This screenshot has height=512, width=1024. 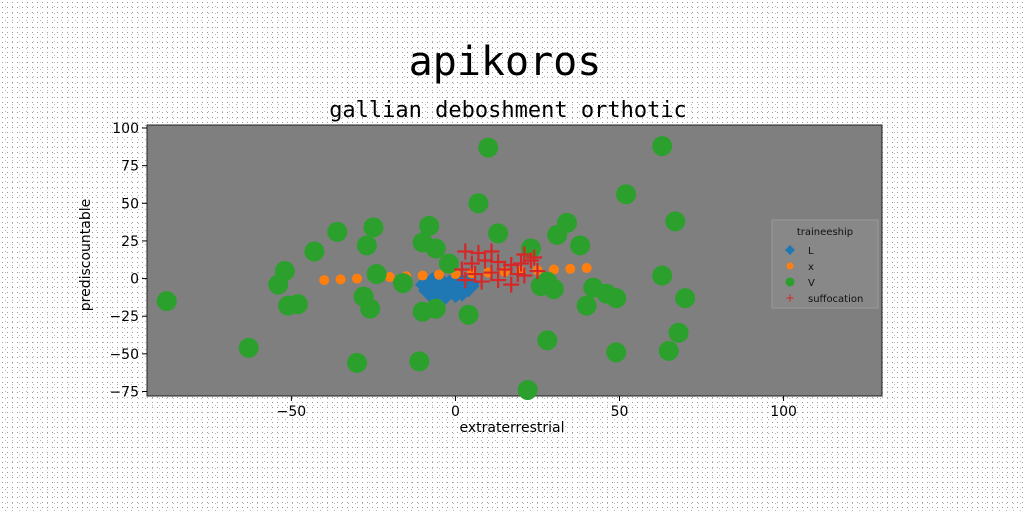 What do you see at coordinates (124, 317) in the screenshot?
I see `y-tick-label: −25` at bounding box center [124, 317].